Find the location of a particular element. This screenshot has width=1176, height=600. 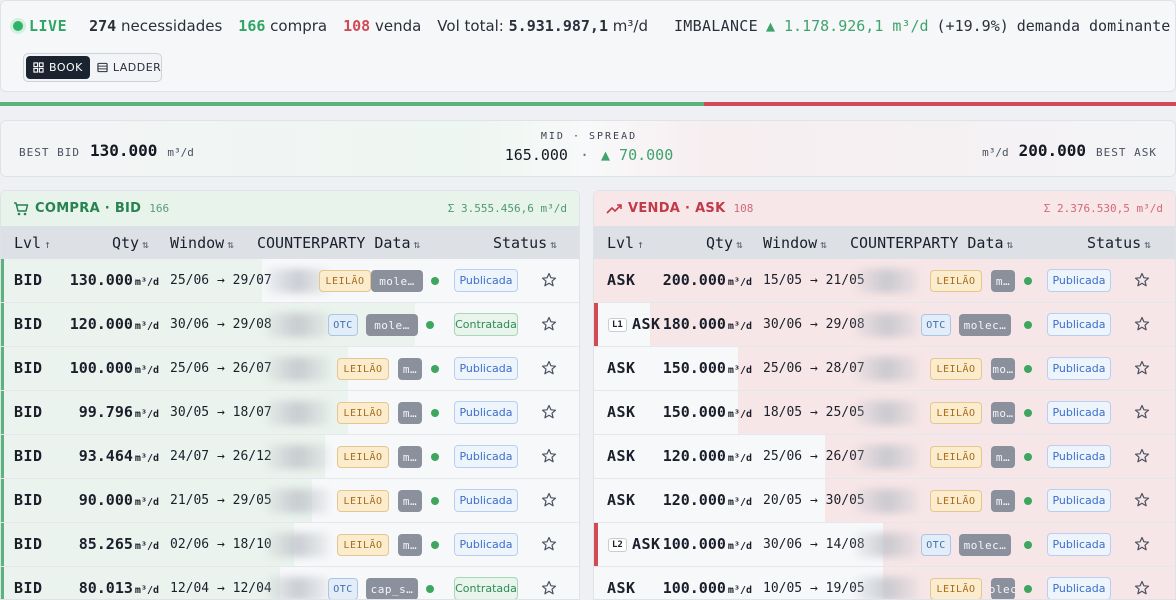

needs-label: necessidades is located at coordinates (172, 26).